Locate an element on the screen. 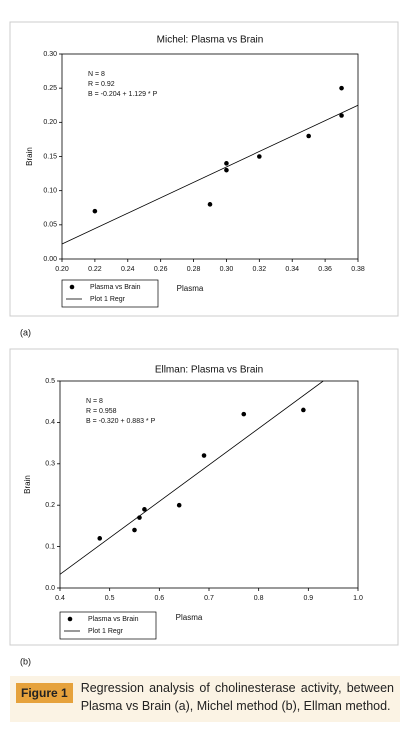 The image size is (410, 736). y-tick-label: 0.0 is located at coordinates (50, 588).